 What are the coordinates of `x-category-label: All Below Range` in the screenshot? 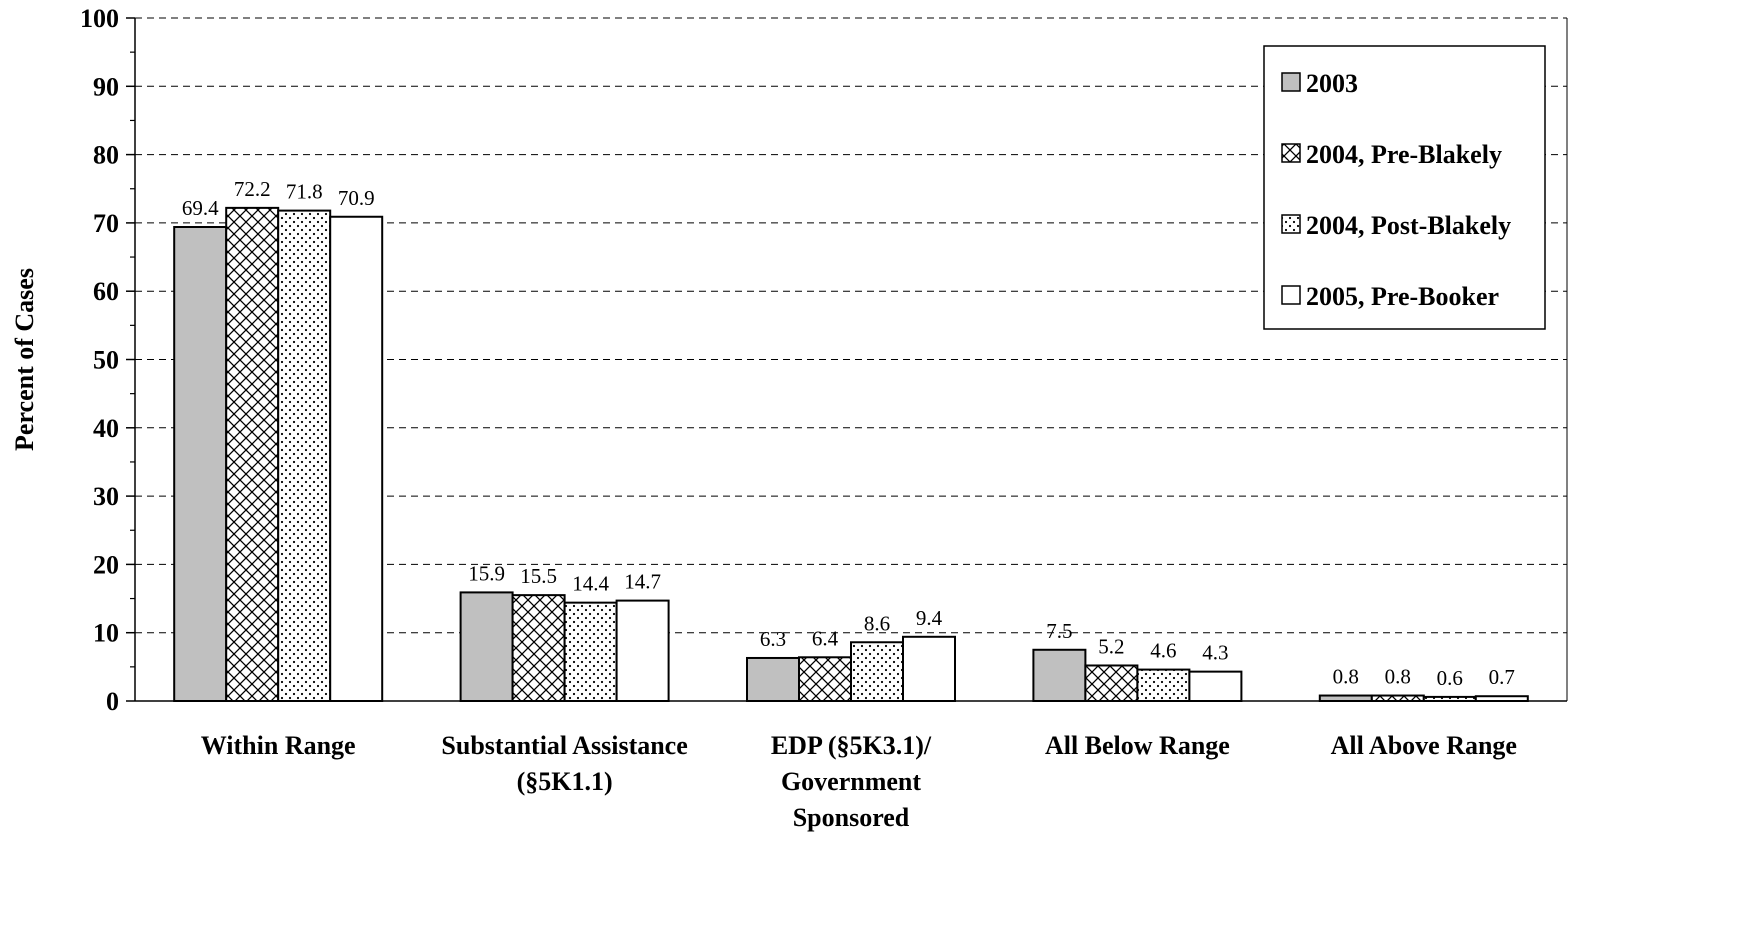 It's located at (1137, 745).